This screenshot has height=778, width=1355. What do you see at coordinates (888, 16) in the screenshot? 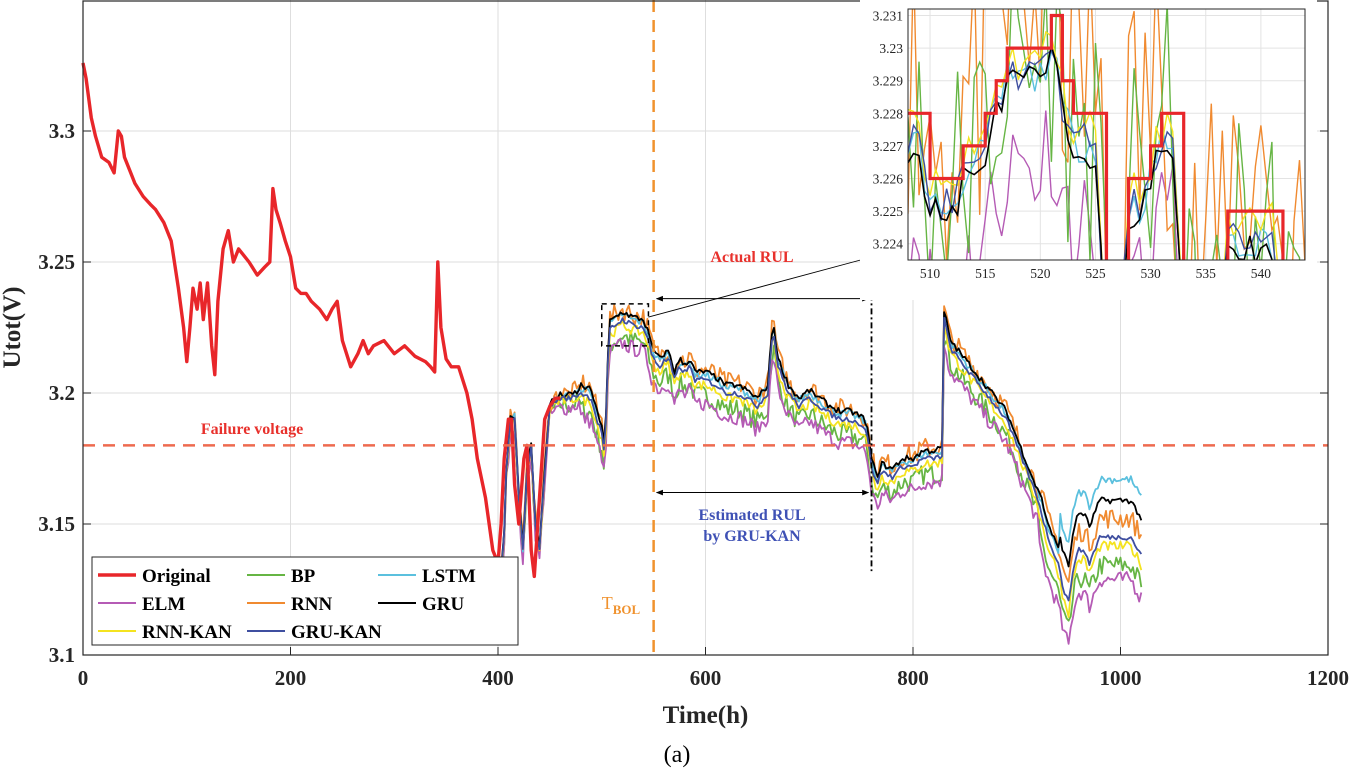
I see `inset-y-tick-label: 3.231` at bounding box center [888, 16].